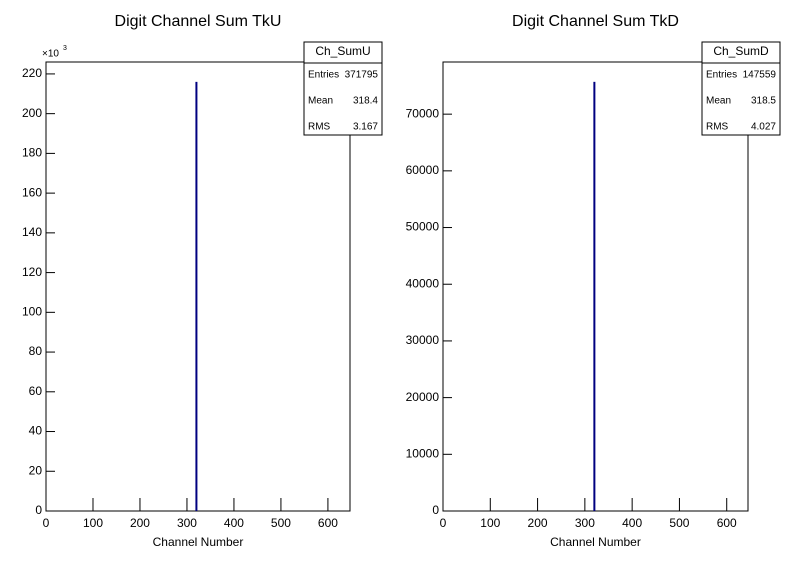 This screenshot has height=574, width=796. What do you see at coordinates (32, 113) in the screenshot?
I see `y-tick-label: 200` at bounding box center [32, 113].